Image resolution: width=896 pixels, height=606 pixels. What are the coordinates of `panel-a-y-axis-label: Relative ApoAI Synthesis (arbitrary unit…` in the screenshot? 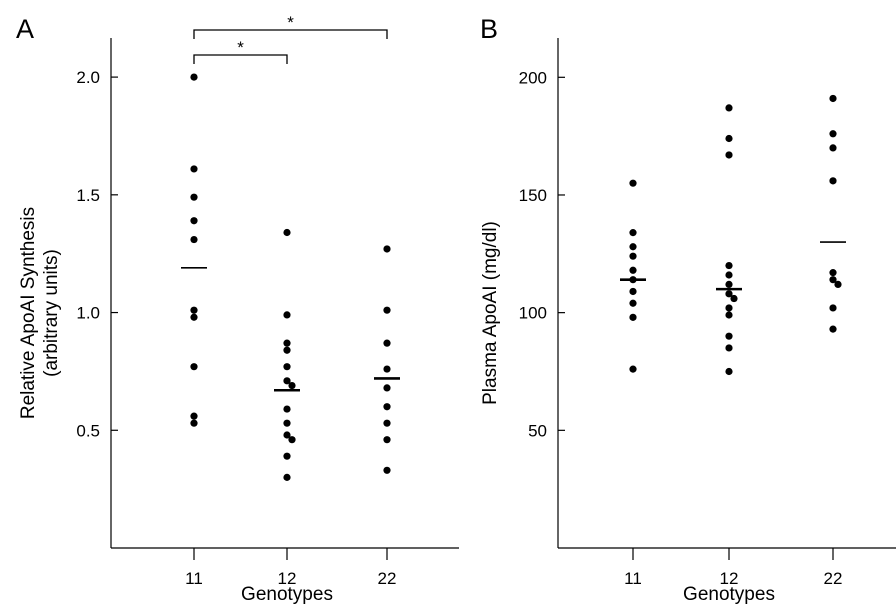 It's located at (40, 313).